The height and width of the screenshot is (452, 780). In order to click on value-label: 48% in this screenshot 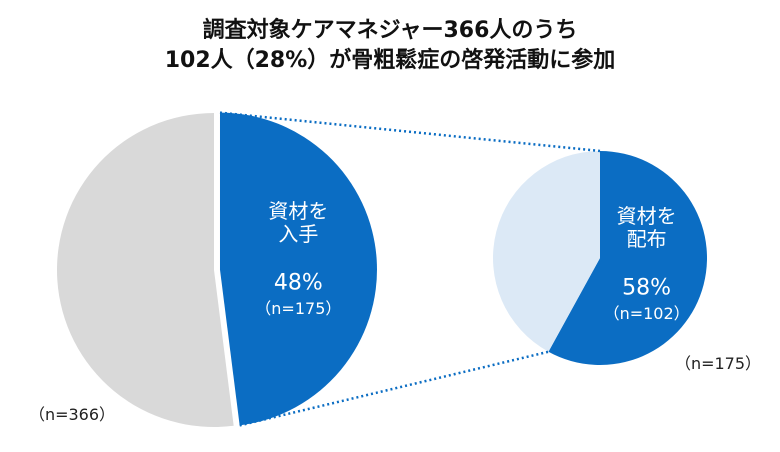, I will do `click(298, 283)`.